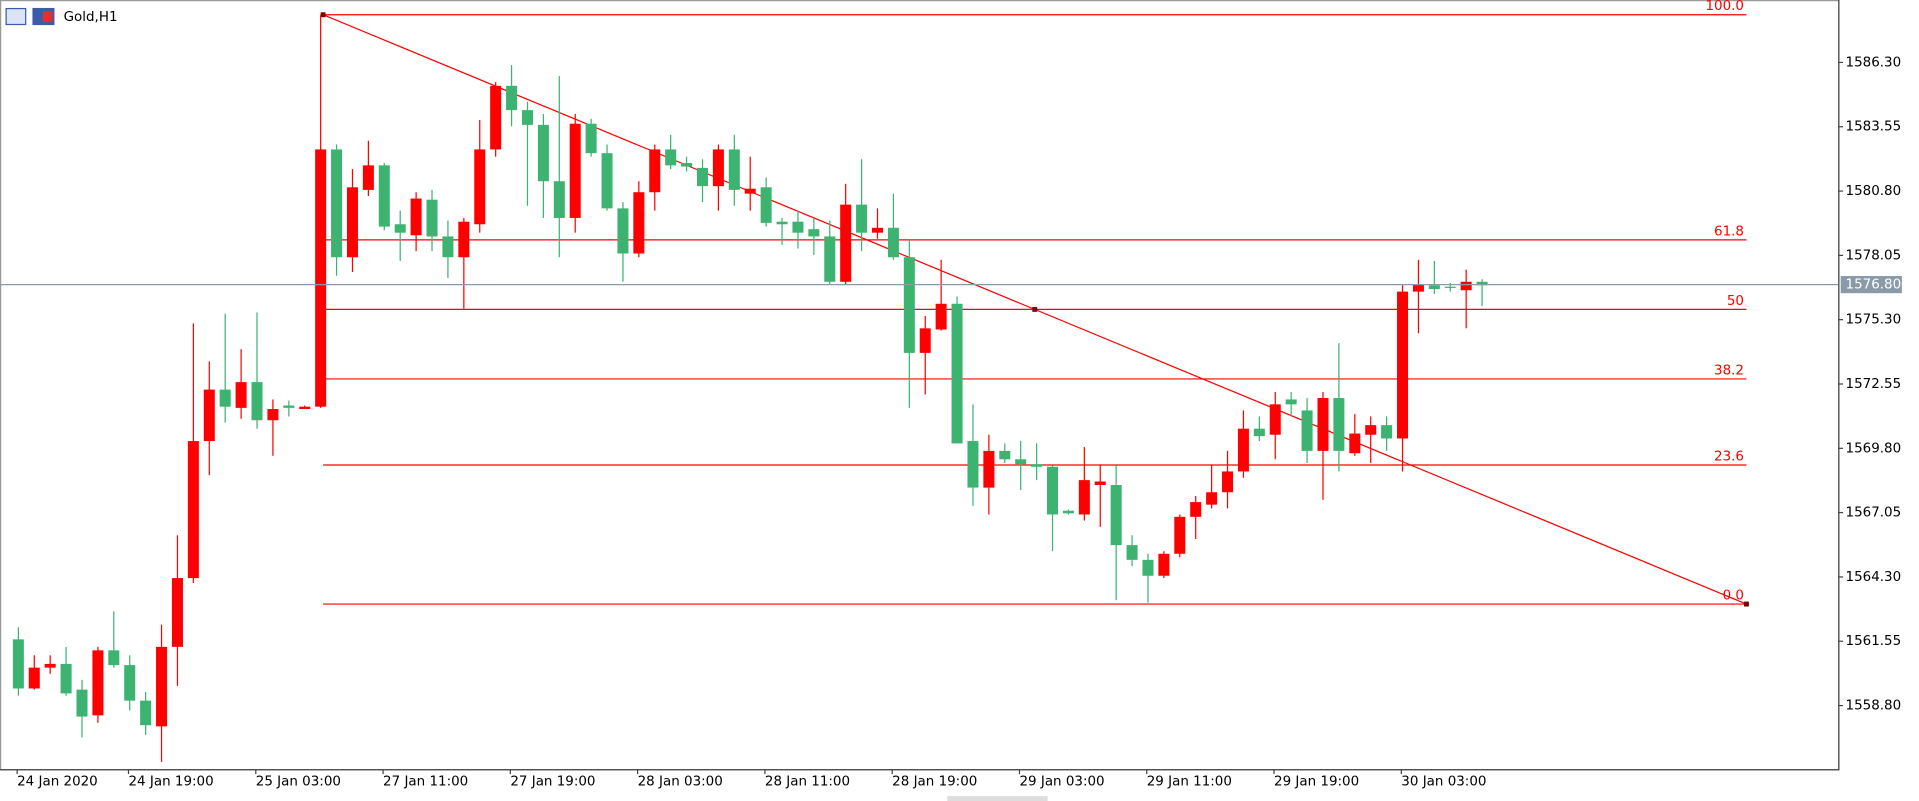 The image size is (1919, 801). What do you see at coordinates (1874, 191) in the screenshot?
I see `y-tick-label: 1580.80` at bounding box center [1874, 191].